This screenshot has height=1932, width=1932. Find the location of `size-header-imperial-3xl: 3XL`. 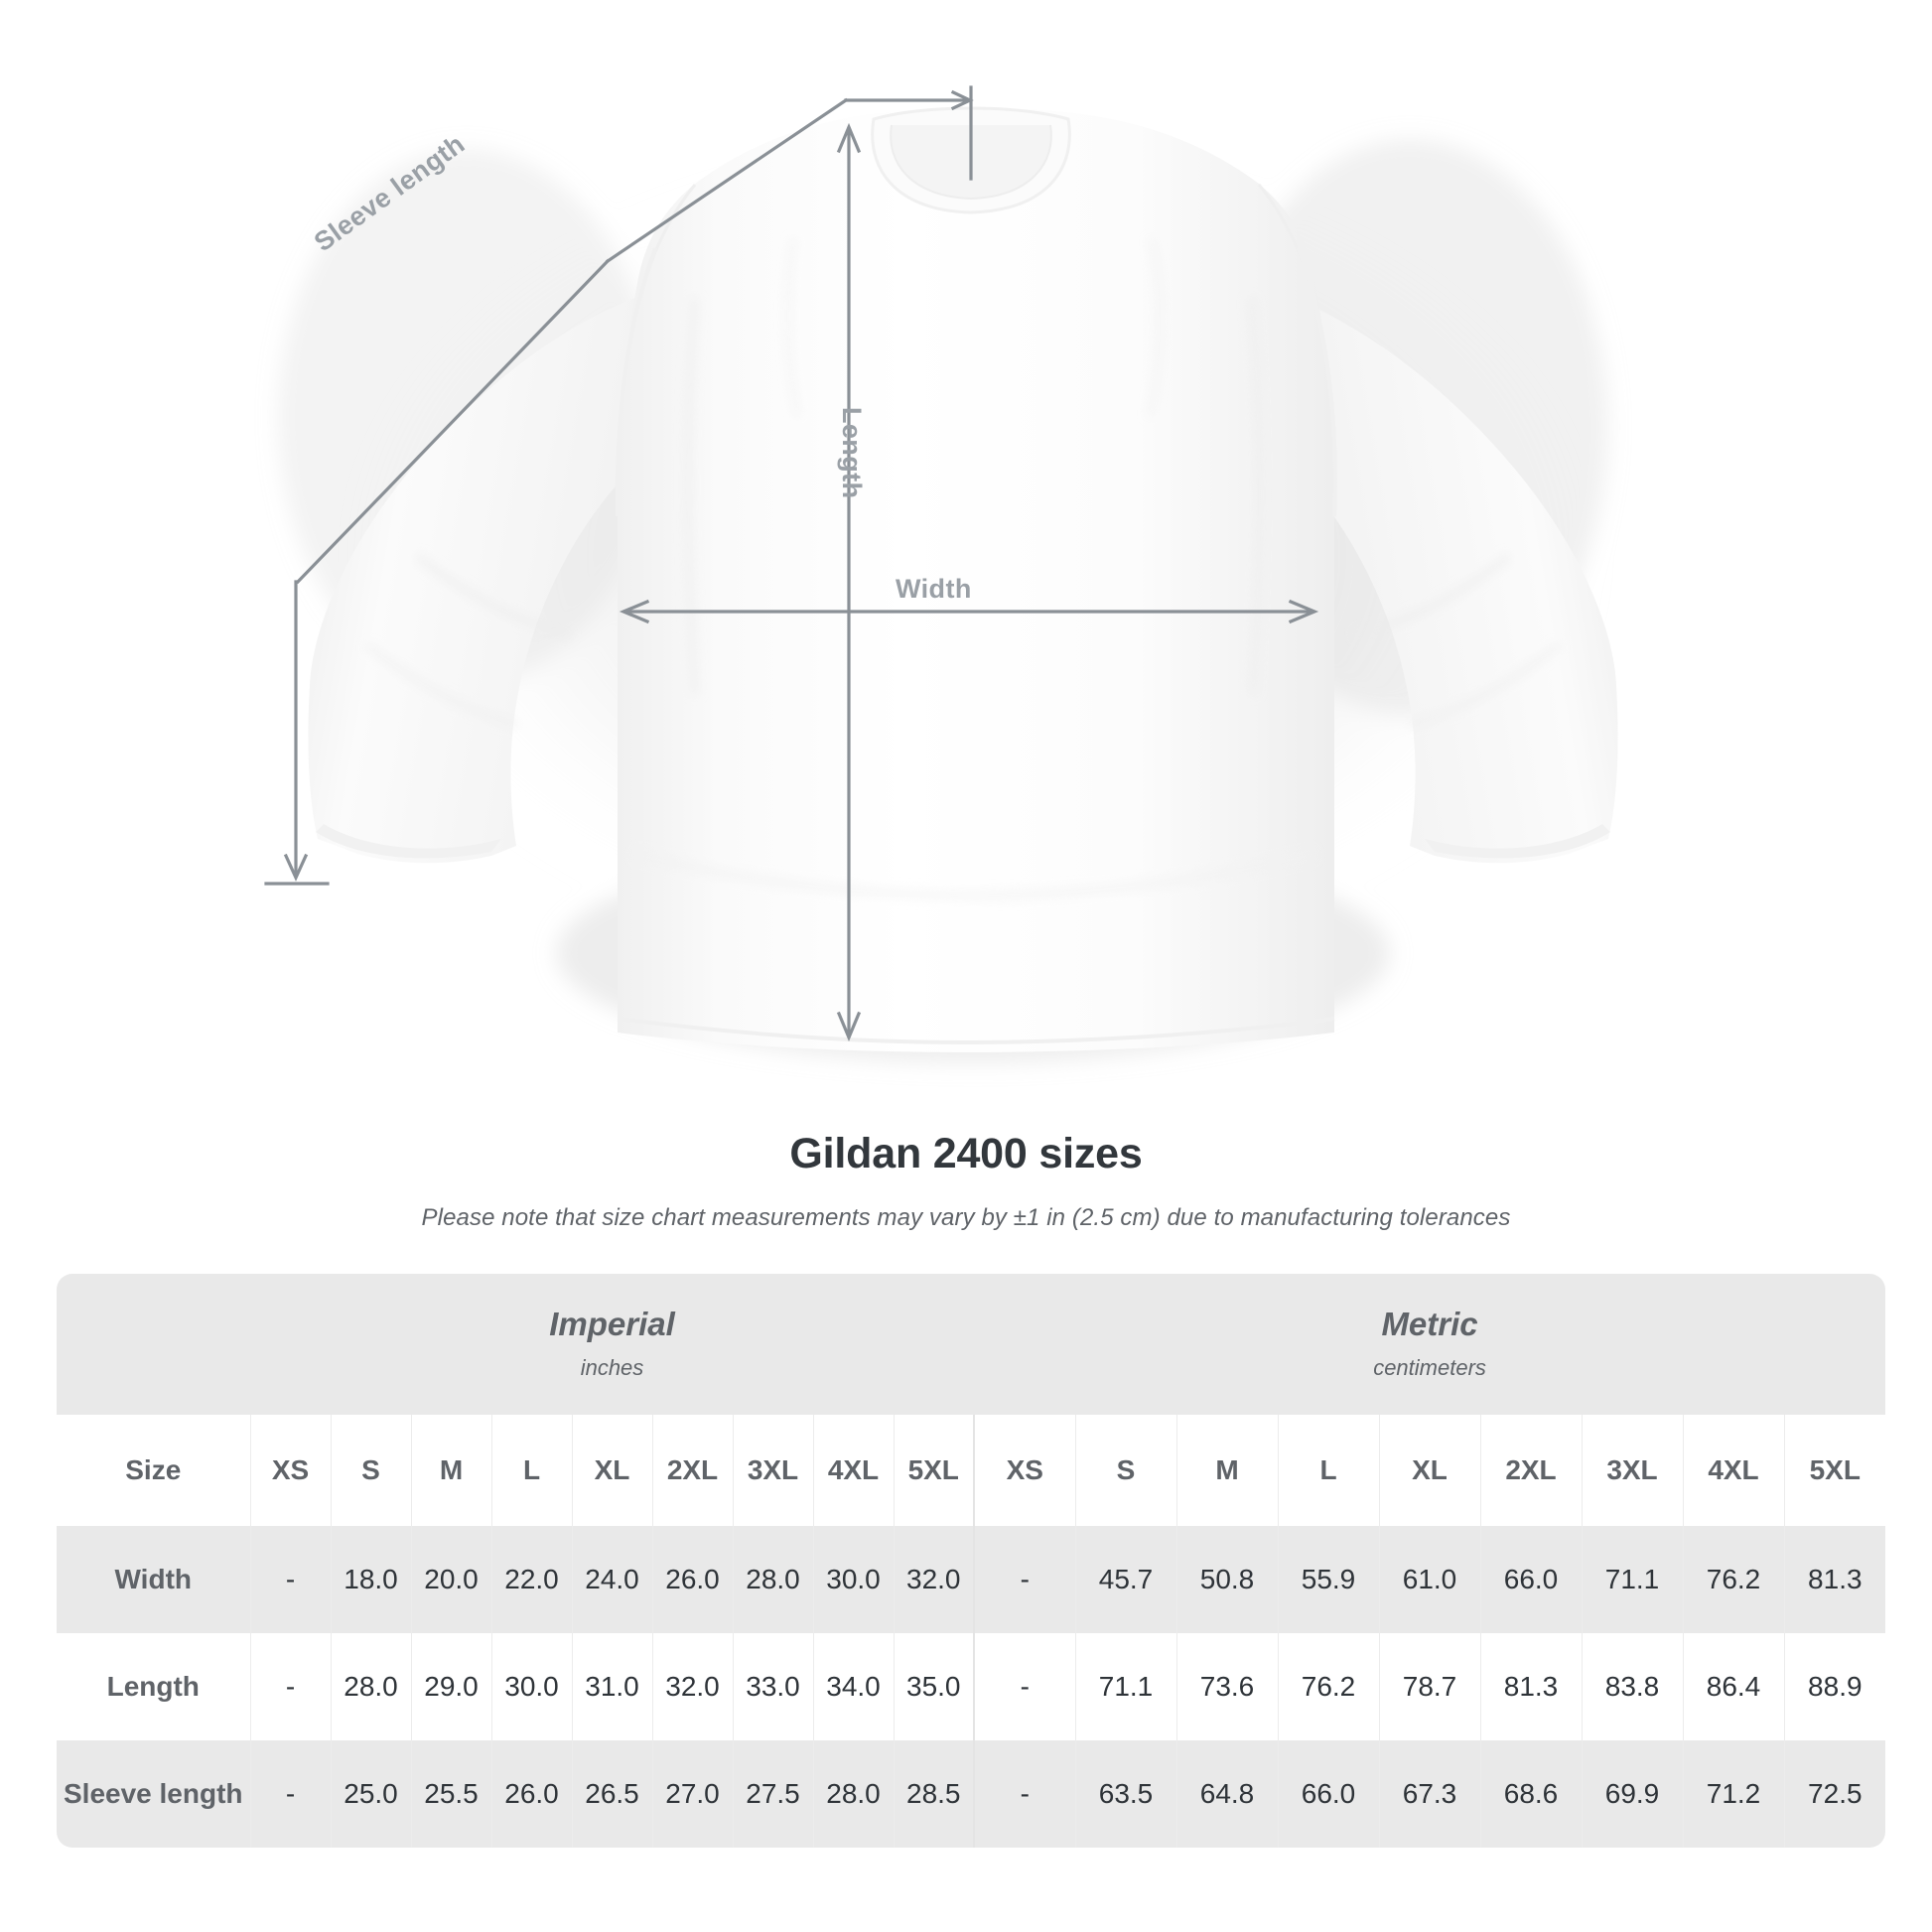

size-header-imperial-3xl: 3XL is located at coordinates (772, 1470).